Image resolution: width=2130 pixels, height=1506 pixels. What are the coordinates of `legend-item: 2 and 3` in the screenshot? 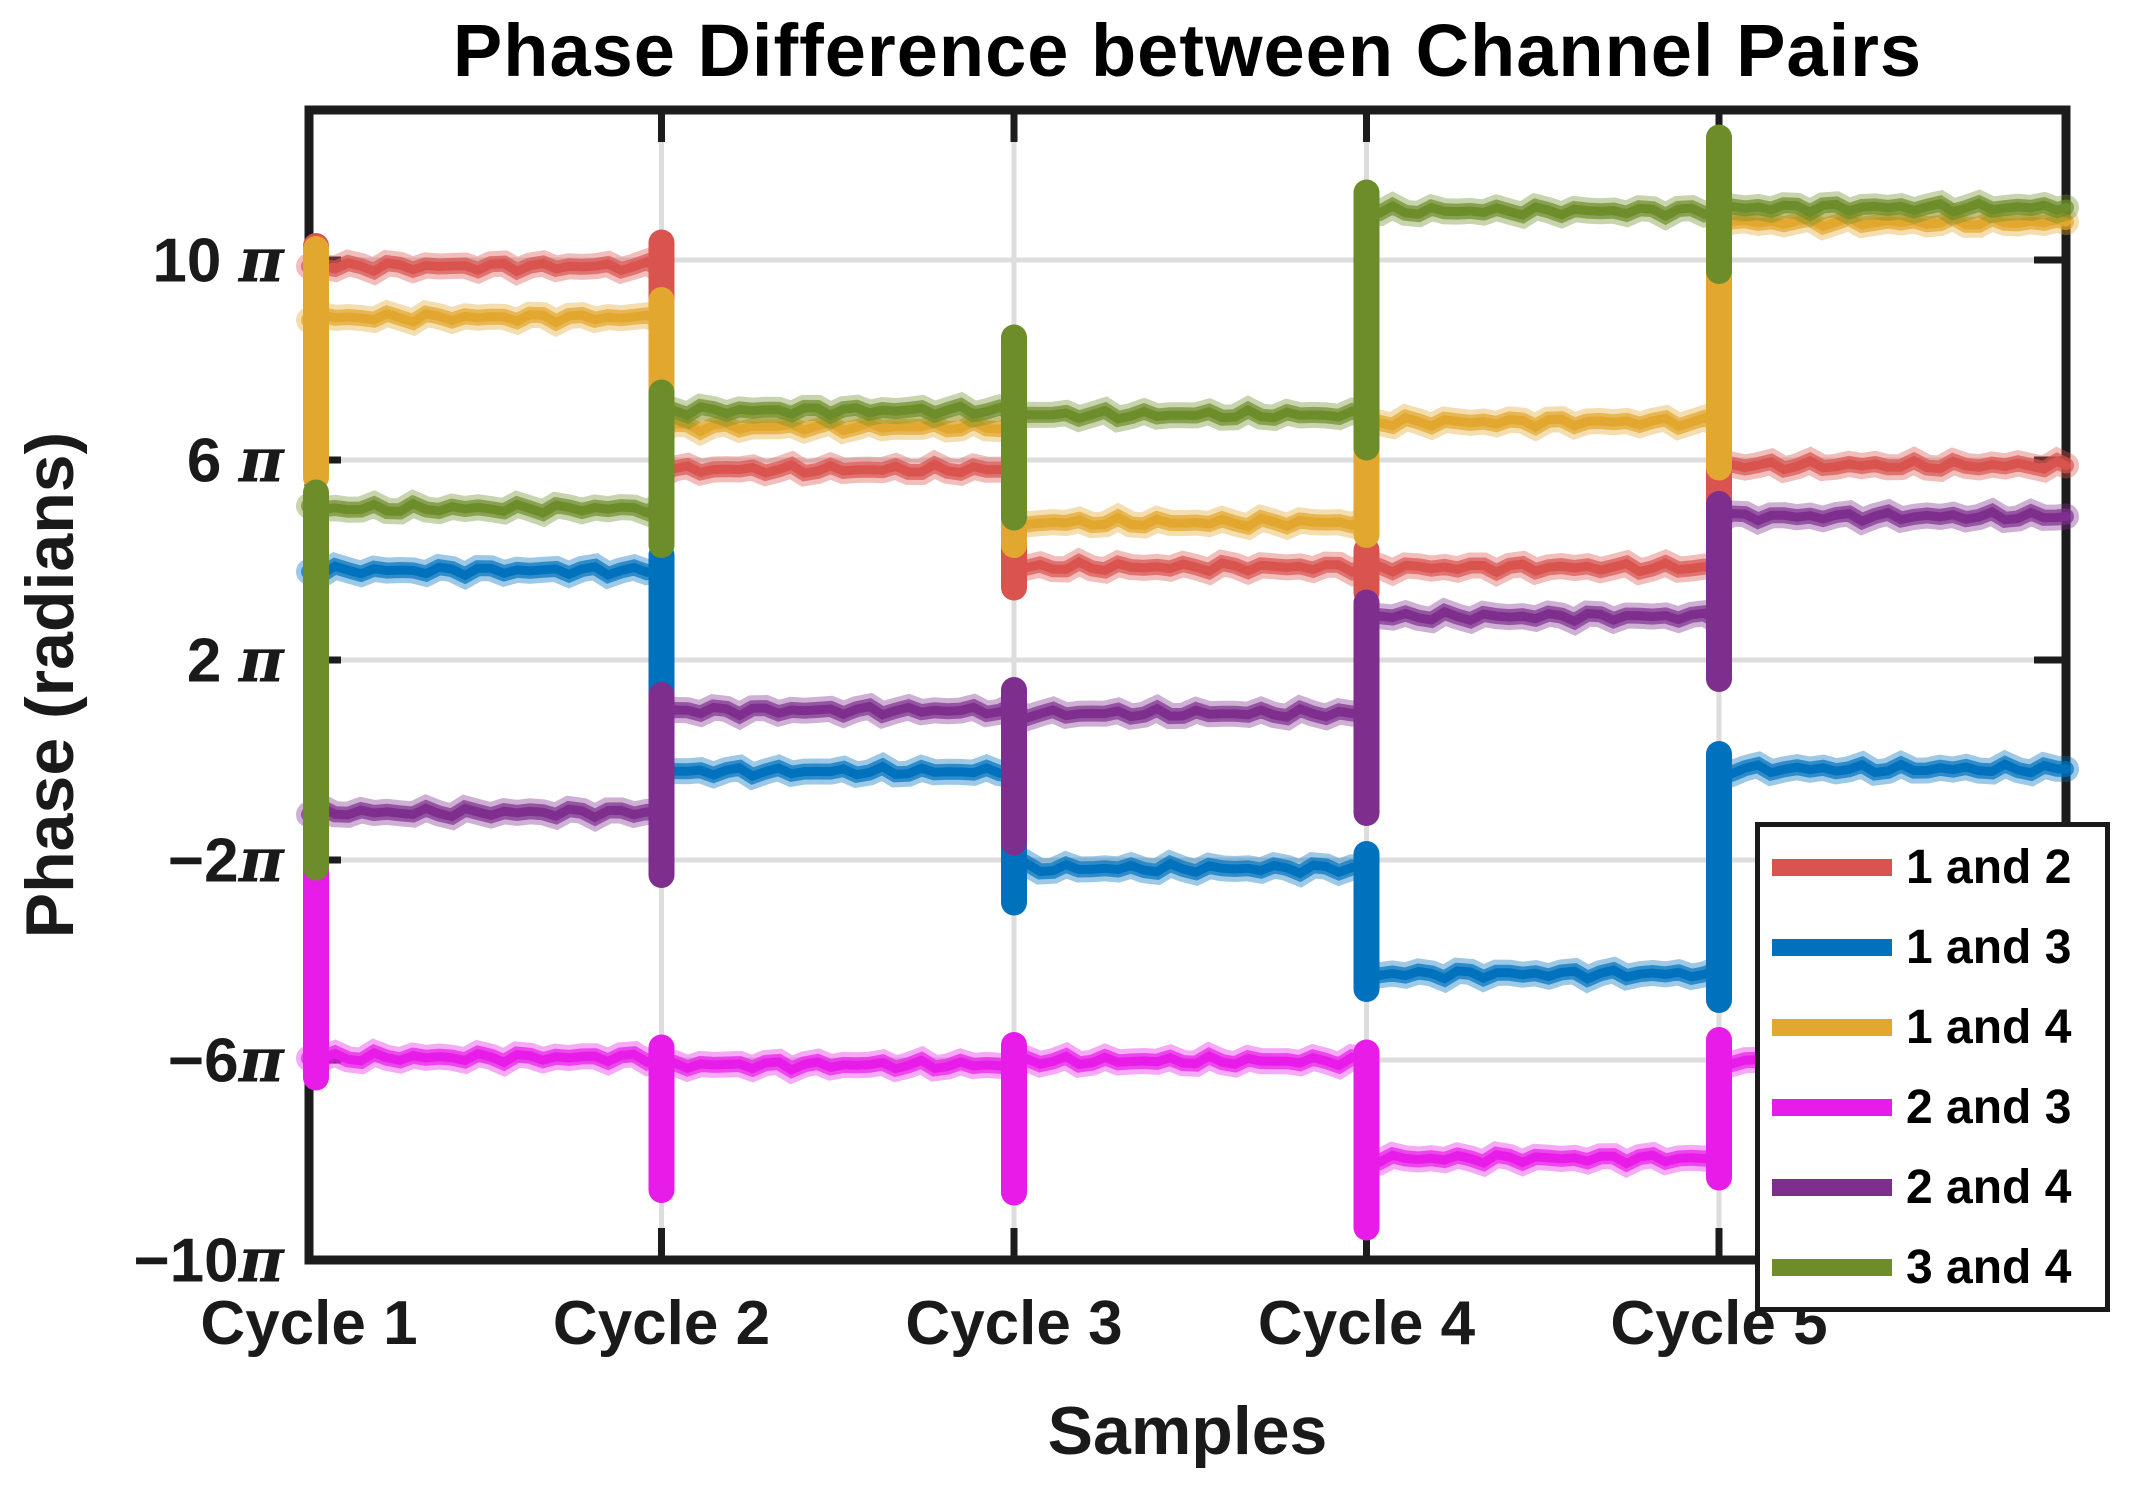 It's located at (1932, 1107).